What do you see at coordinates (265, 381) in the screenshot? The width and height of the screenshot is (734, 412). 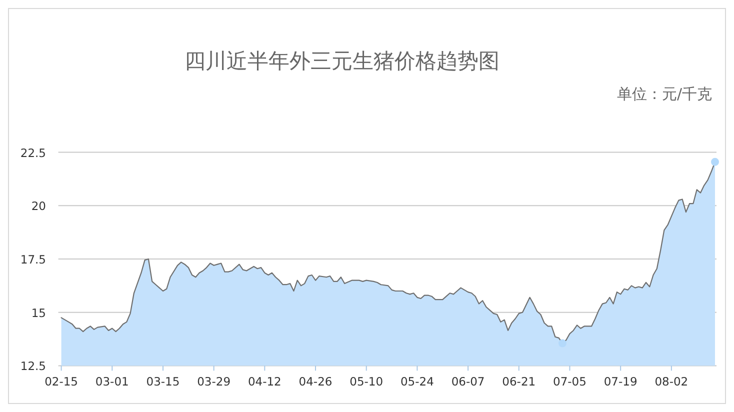 I see `x-tick-label: 04-12` at bounding box center [265, 381].